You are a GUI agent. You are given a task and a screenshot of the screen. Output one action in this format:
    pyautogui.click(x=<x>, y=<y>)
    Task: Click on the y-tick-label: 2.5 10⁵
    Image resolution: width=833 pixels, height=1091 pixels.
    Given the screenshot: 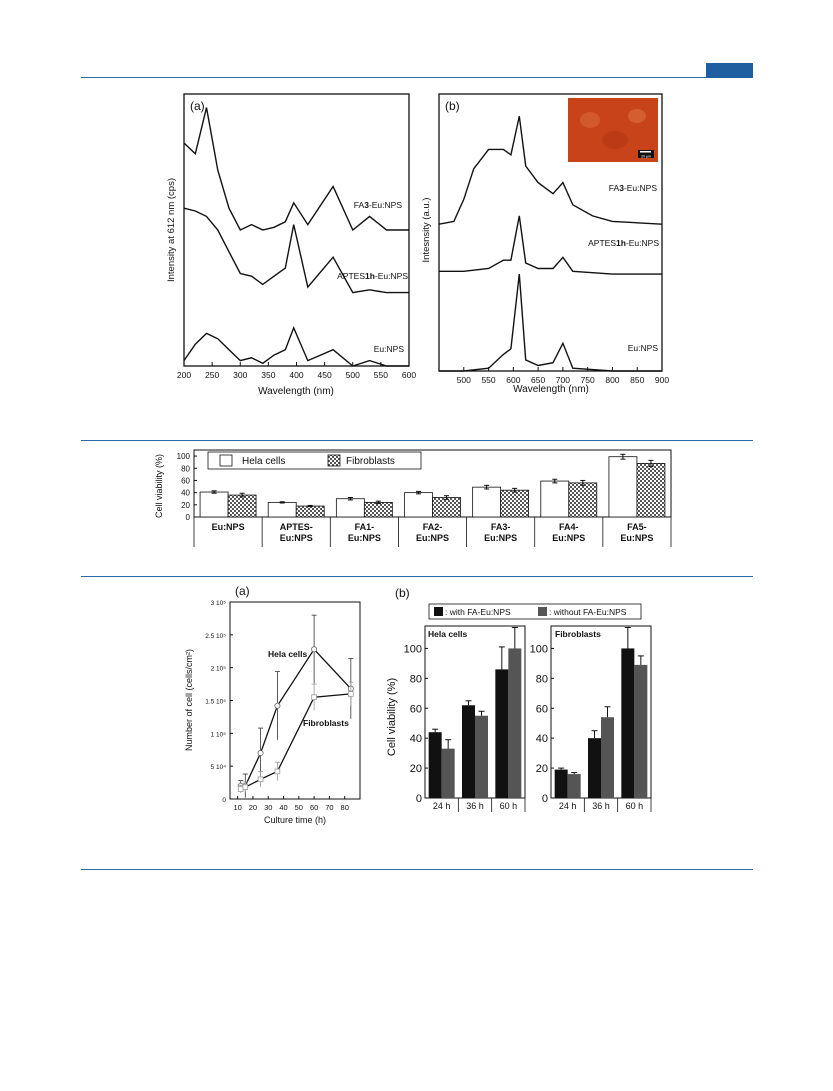 What is the action you would take?
    pyautogui.click(x=215, y=636)
    